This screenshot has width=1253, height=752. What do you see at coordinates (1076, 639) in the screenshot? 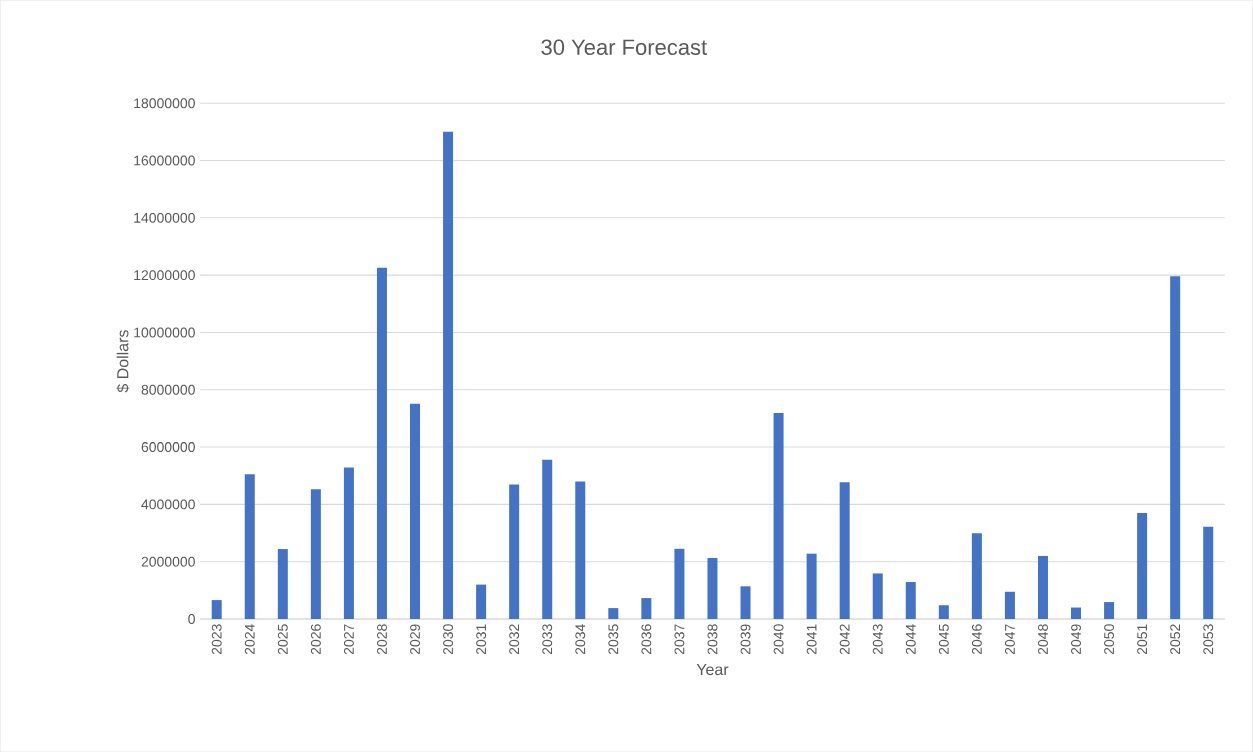
I see `x-tick-label: 2049` at bounding box center [1076, 639].